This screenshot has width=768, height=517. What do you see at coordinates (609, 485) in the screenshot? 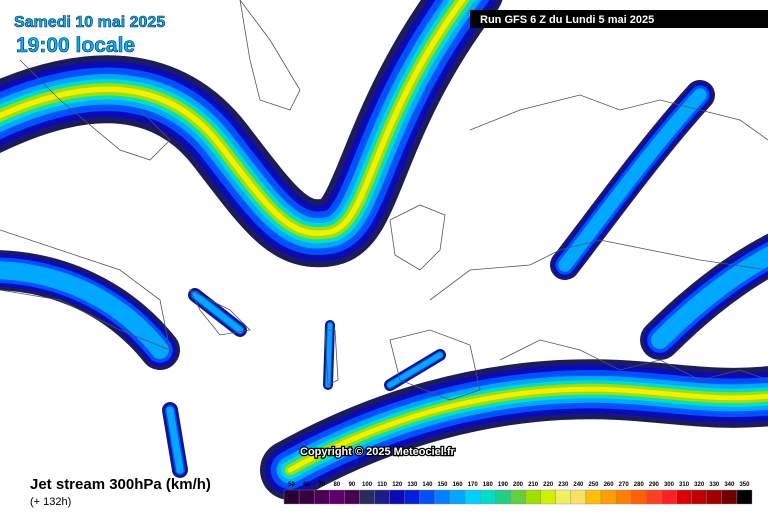
I see `scale-label: 260` at bounding box center [609, 485].